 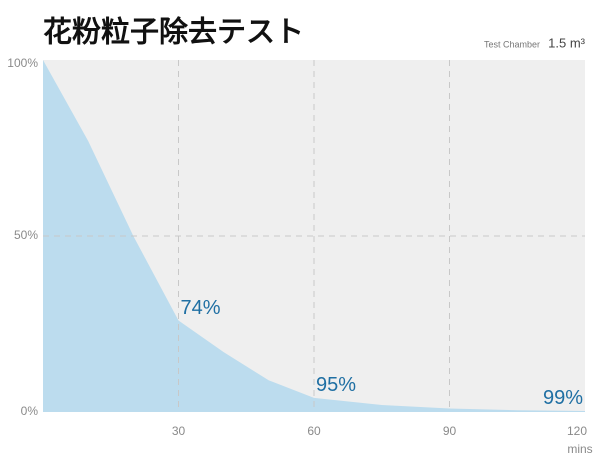 What do you see at coordinates (314, 431) in the screenshot?
I see `x-tick-label: 60` at bounding box center [314, 431].